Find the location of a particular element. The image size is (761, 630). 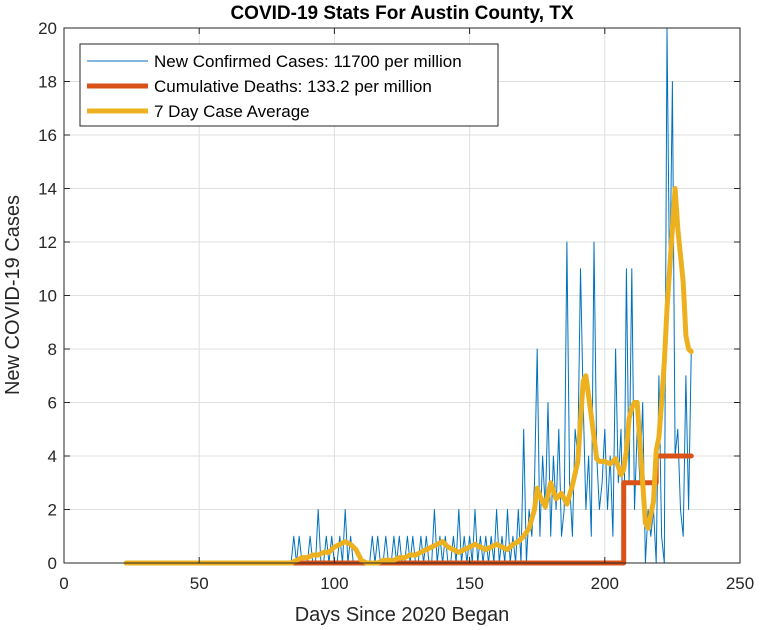

y-tick-label: 16 is located at coordinates (47, 135).